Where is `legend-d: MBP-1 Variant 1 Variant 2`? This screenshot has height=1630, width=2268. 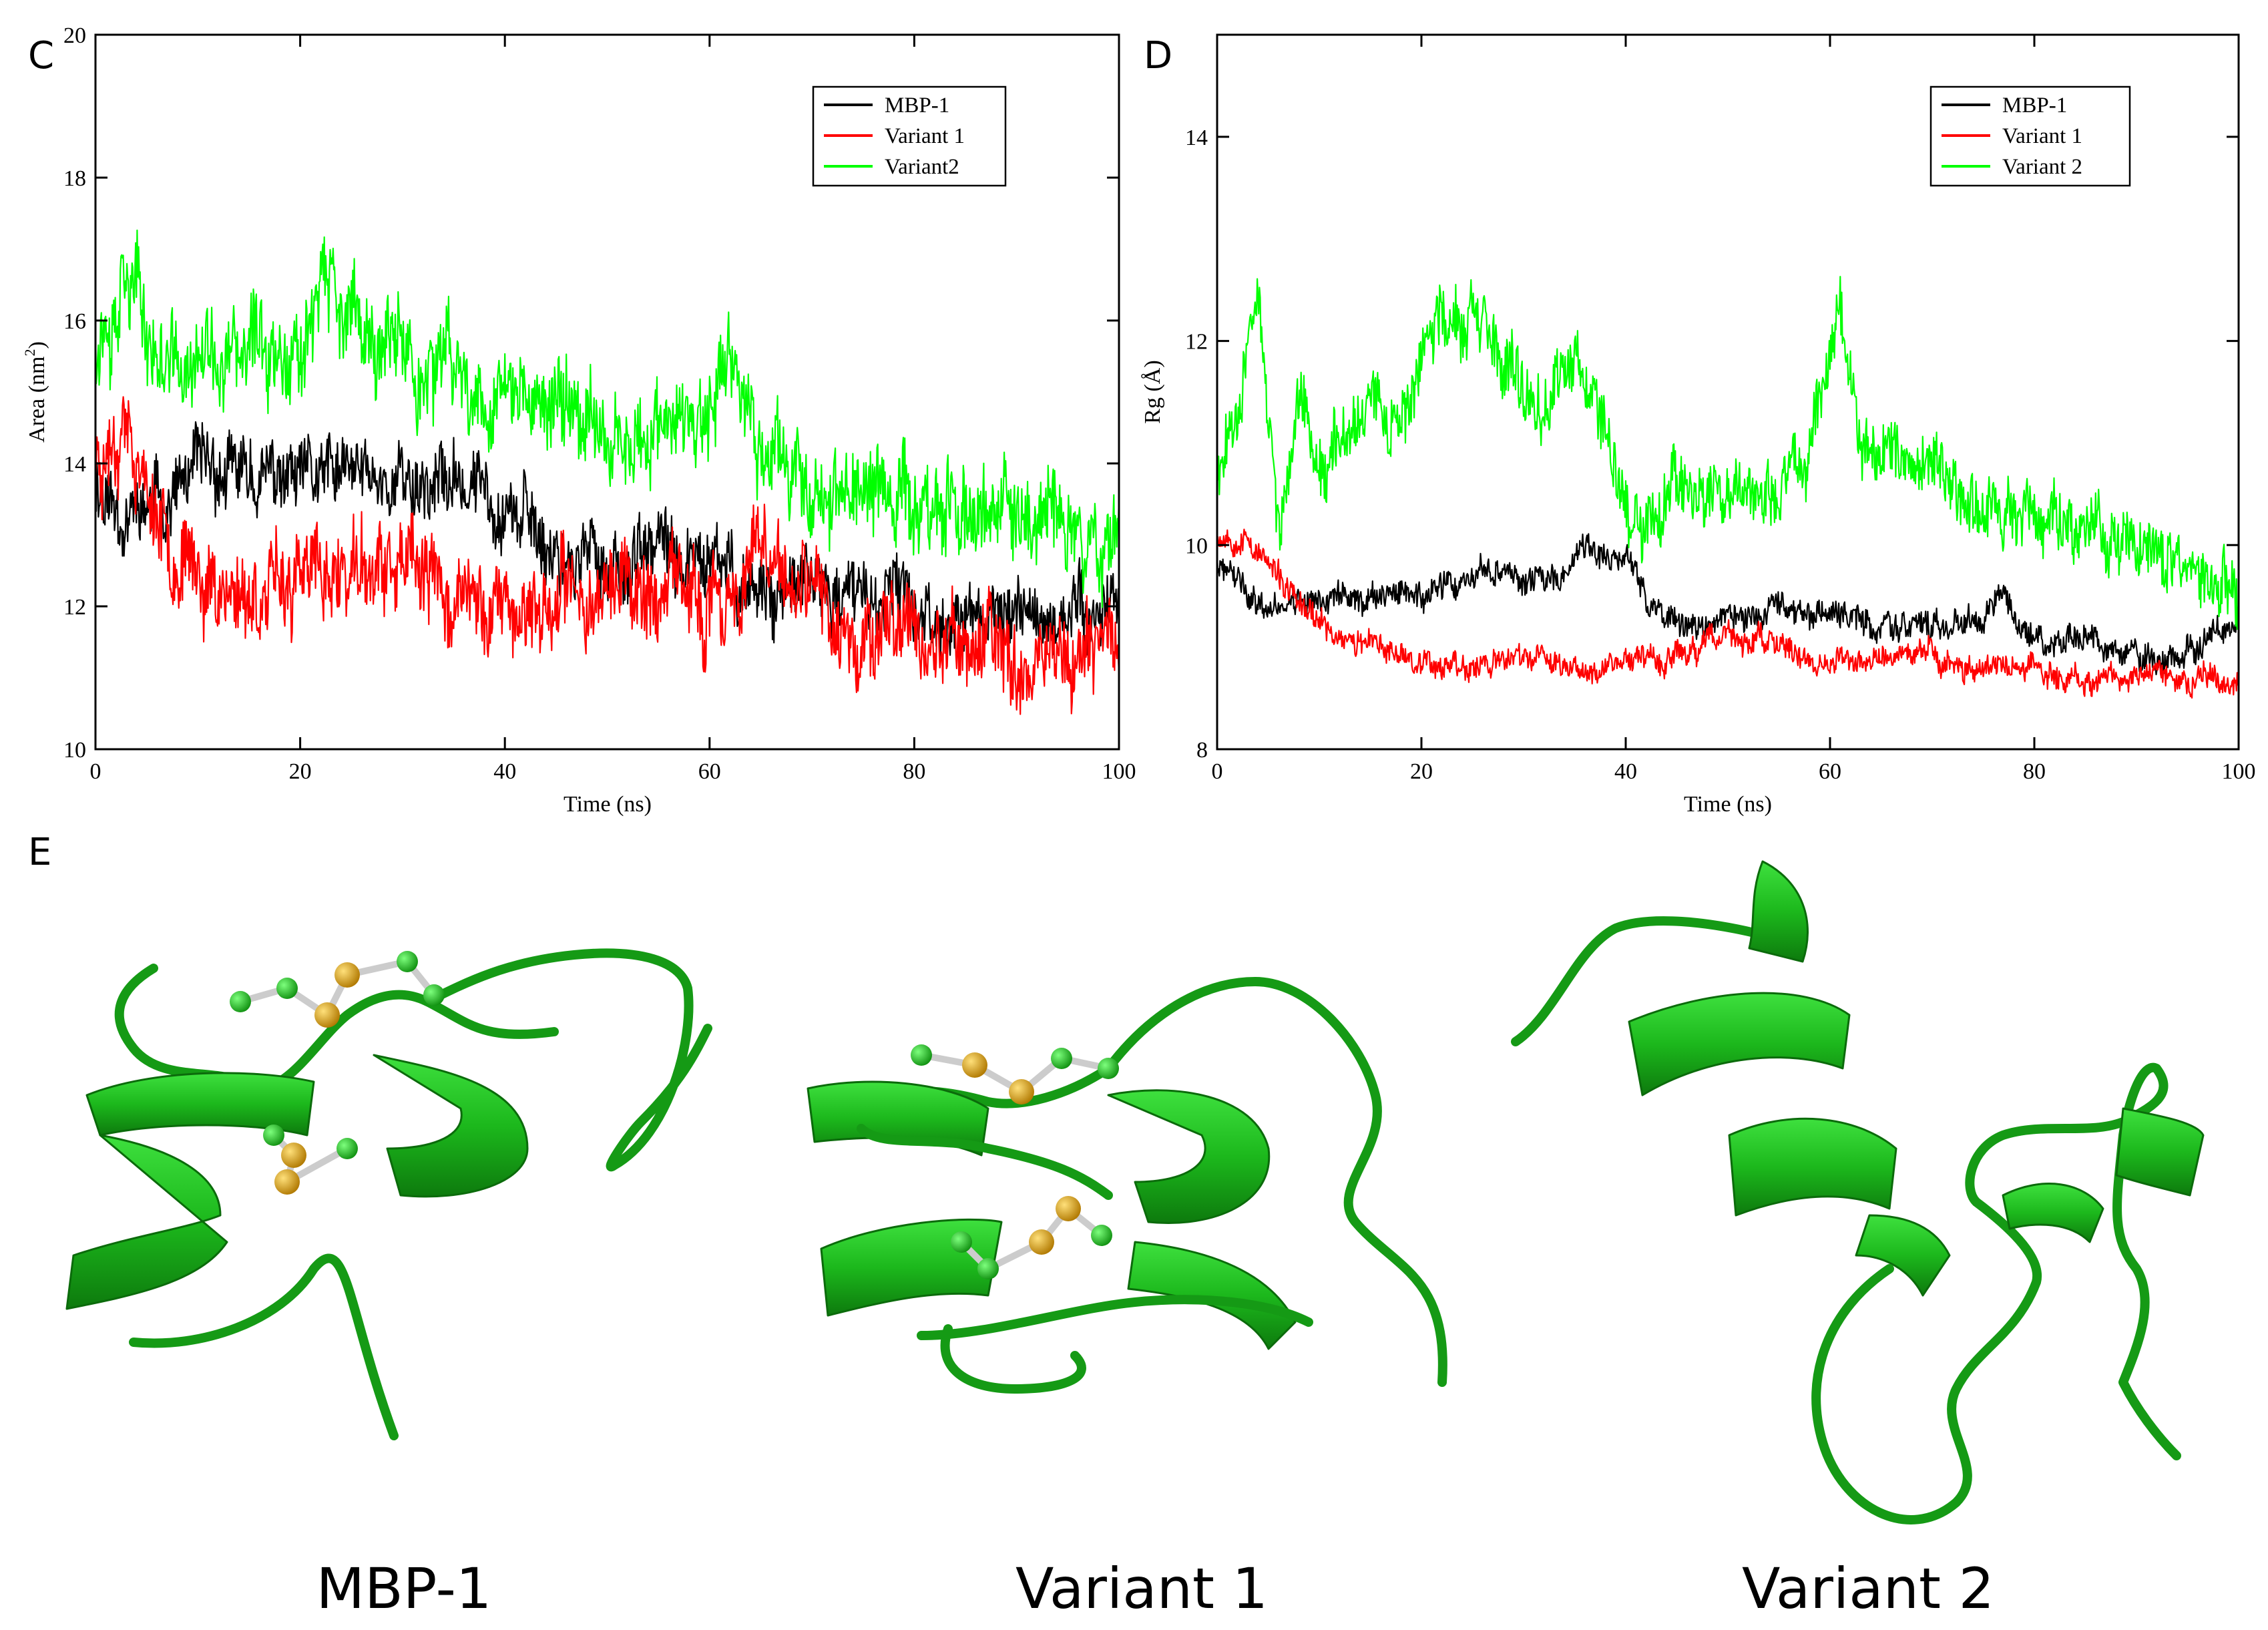
legend-d: MBP-1 Variant 1 Variant 2 is located at coordinates (2030, 136).